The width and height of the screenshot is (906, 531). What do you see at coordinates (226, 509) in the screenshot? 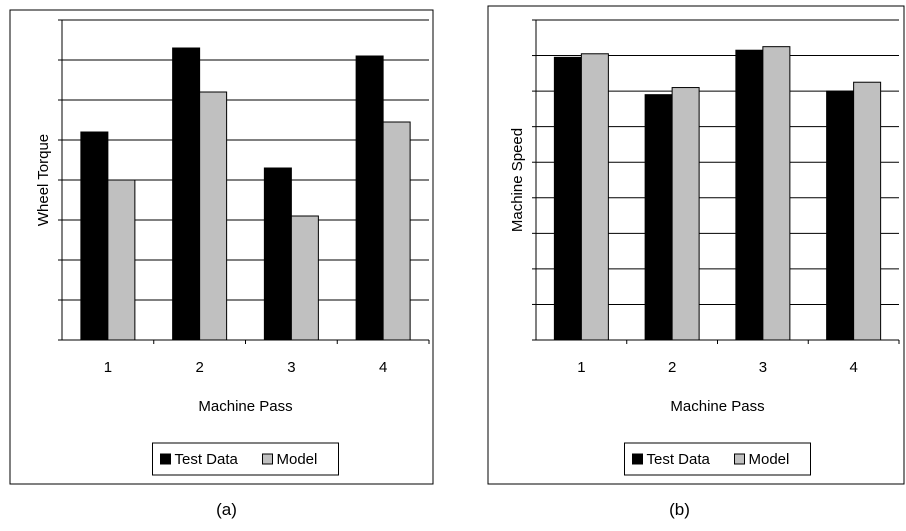
I see `chart-a-caption: (a)` at bounding box center [226, 509].